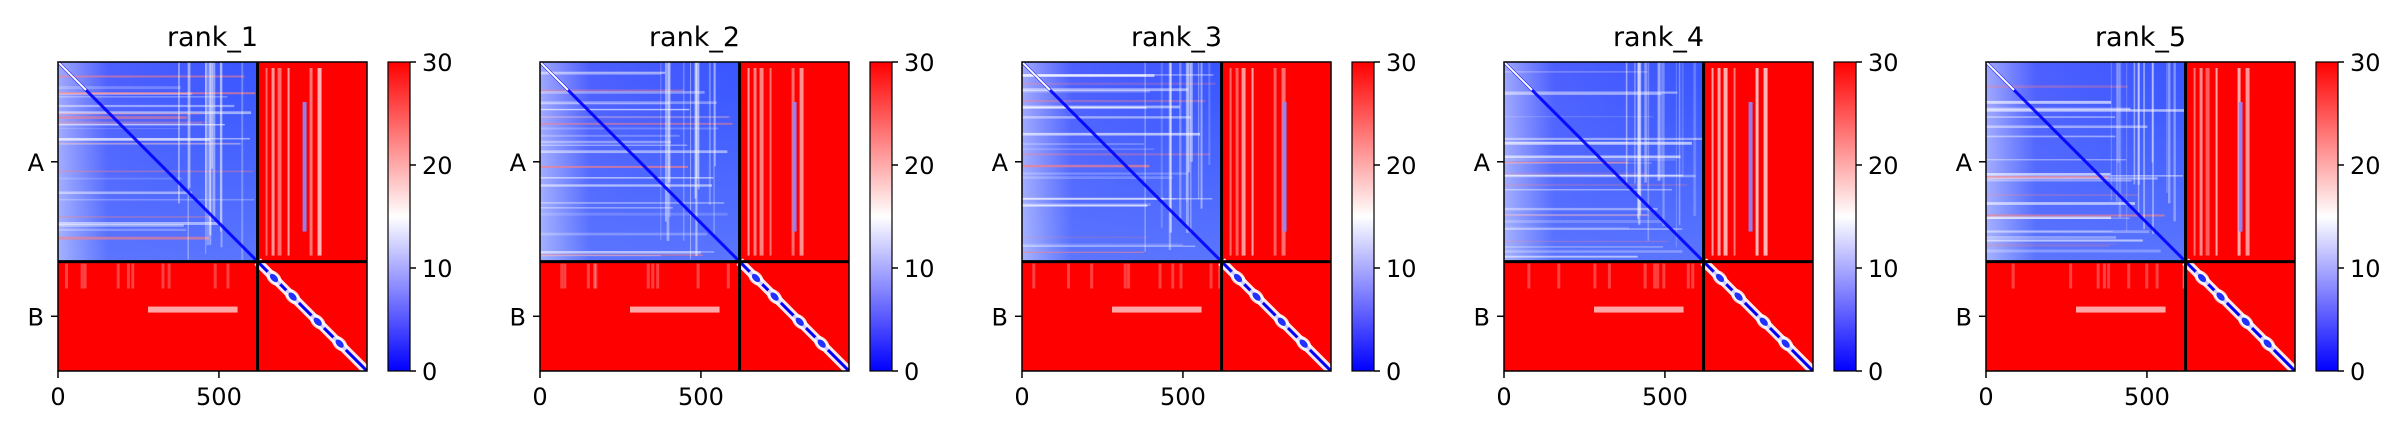 The image size is (2401, 438). What do you see at coordinates (212, 37) in the screenshot?
I see `panel-title: rank_1` at bounding box center [212, 37].